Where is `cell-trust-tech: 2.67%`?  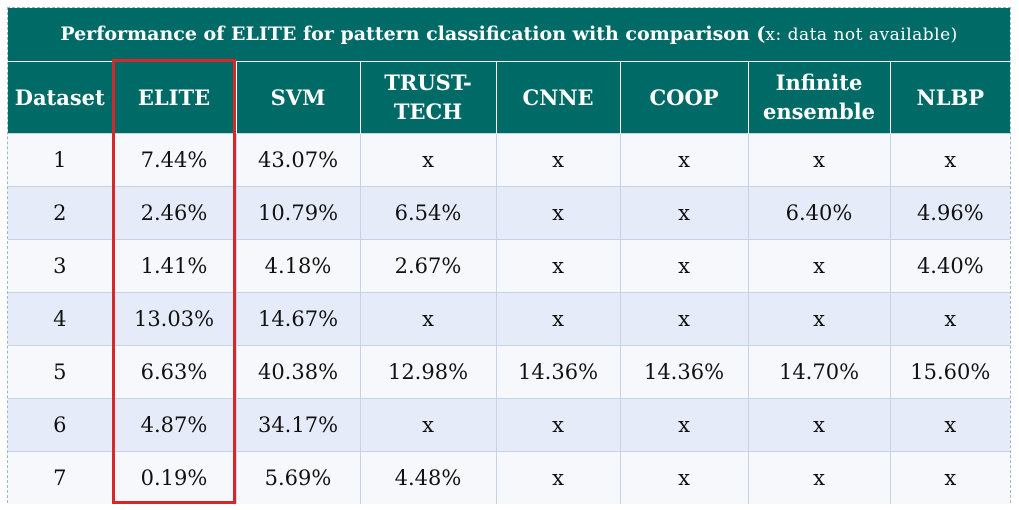 cell-trust-tech: 2.67% is located at coordinates (427, 265).